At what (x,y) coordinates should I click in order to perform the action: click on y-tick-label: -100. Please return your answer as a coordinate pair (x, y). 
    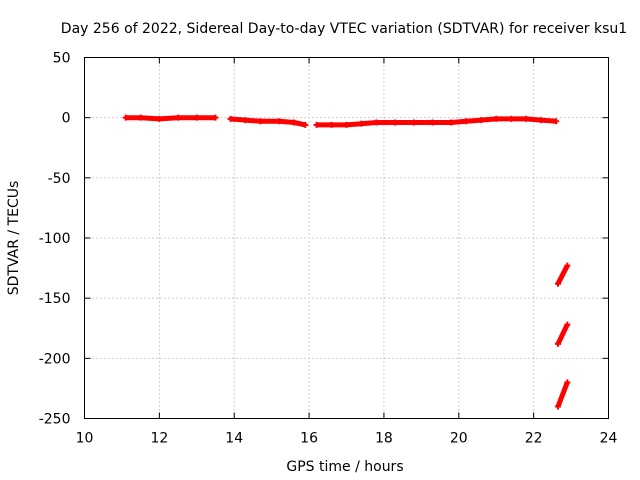
    Looking at the image, I should click on (55, 239).